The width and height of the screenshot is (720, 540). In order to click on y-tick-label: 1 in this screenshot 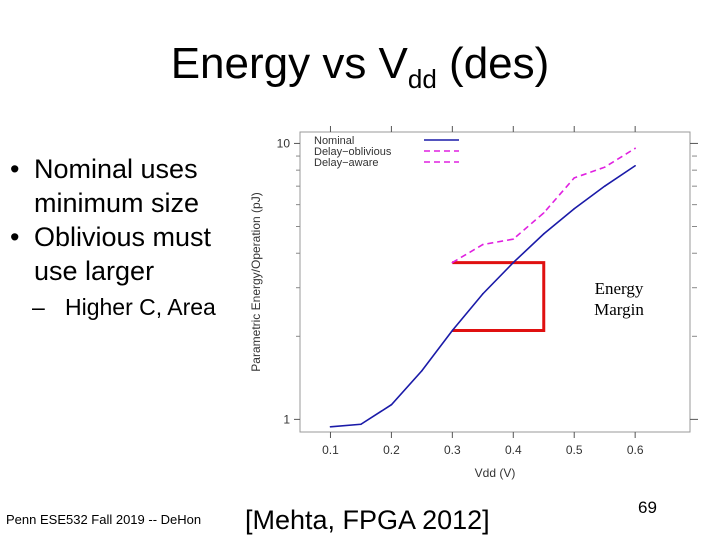, I will do `click(286, 419)`.